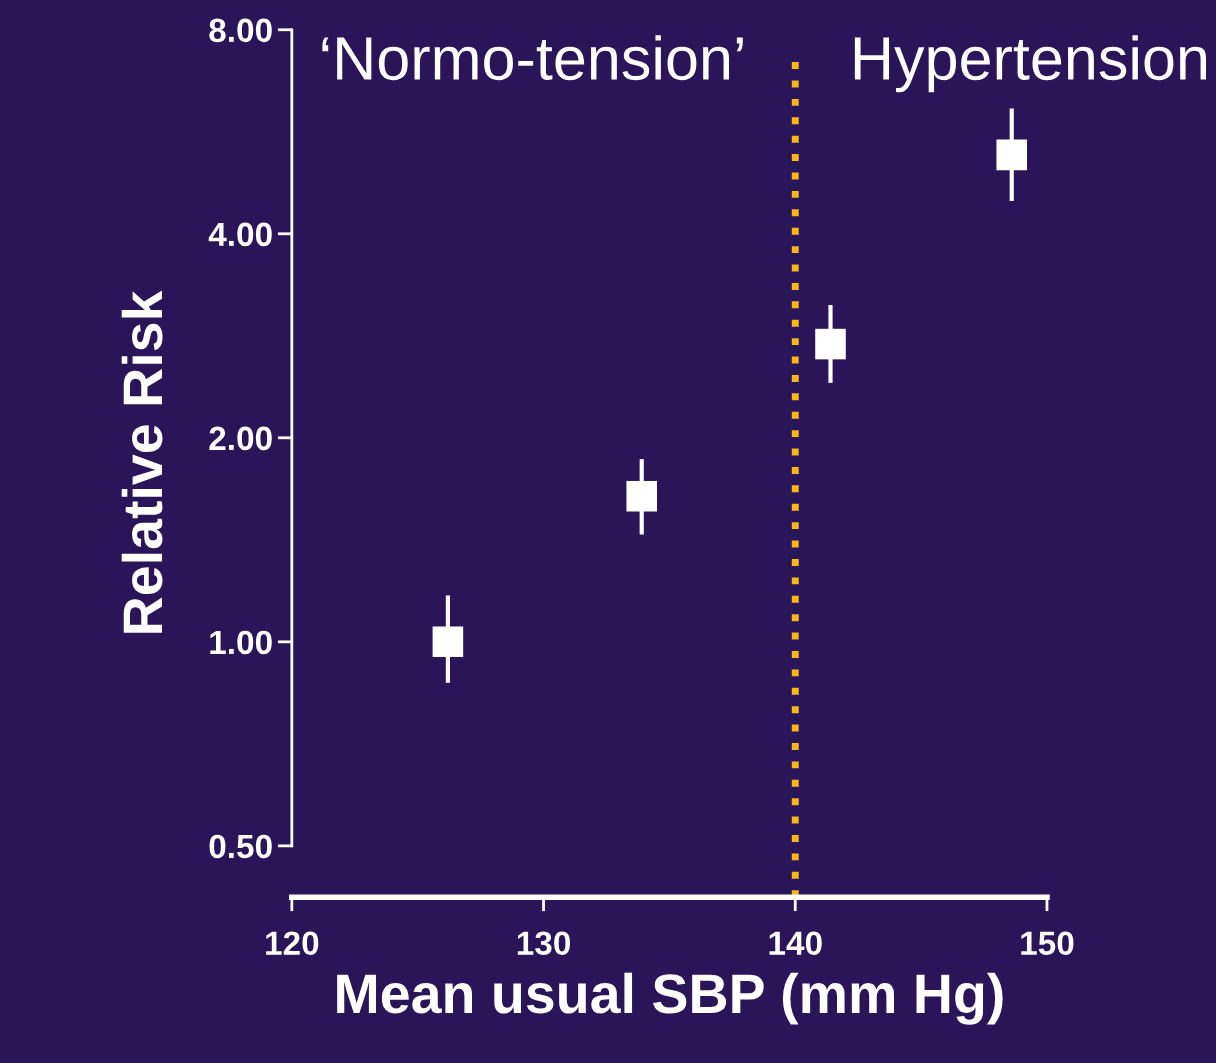 Image resolution: width=1216 pixels, height=1063 pixels. I want to click on y-tick-label: 2.00, so click(240, 438).